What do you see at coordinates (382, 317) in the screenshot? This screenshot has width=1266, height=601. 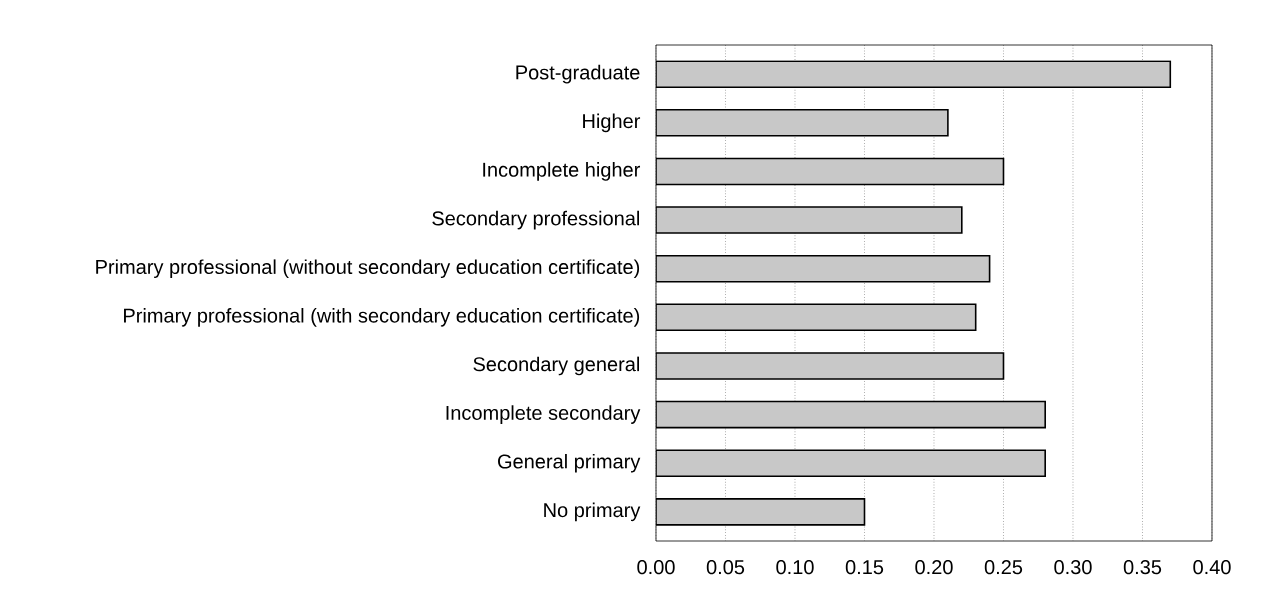 I see `y-tick-label: Primary professional (with secondary education certificate)` at bounding box center [382, 317].